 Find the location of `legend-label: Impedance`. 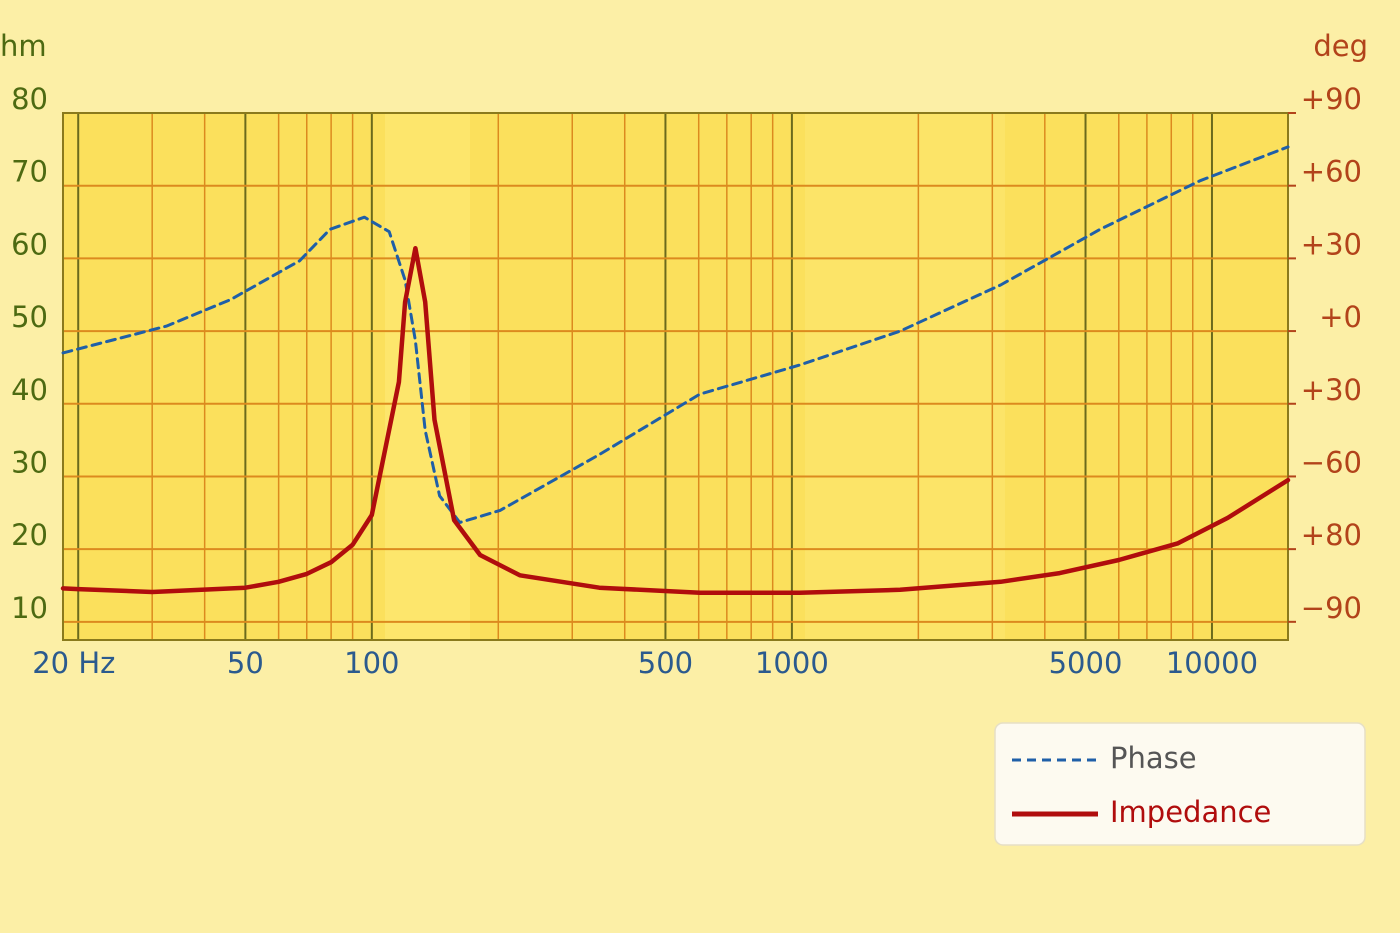

legend-label: Impedance is located at coordinates (1190, 812).